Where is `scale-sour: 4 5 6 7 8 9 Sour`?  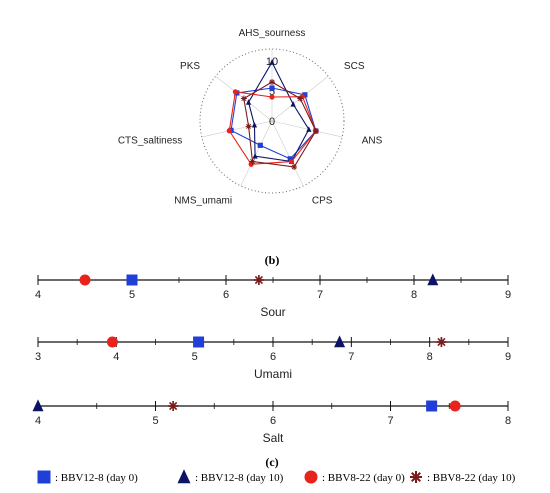 scale-sour: 4 5 6 7 8 9 Sour is located at coordinates (273, 296).